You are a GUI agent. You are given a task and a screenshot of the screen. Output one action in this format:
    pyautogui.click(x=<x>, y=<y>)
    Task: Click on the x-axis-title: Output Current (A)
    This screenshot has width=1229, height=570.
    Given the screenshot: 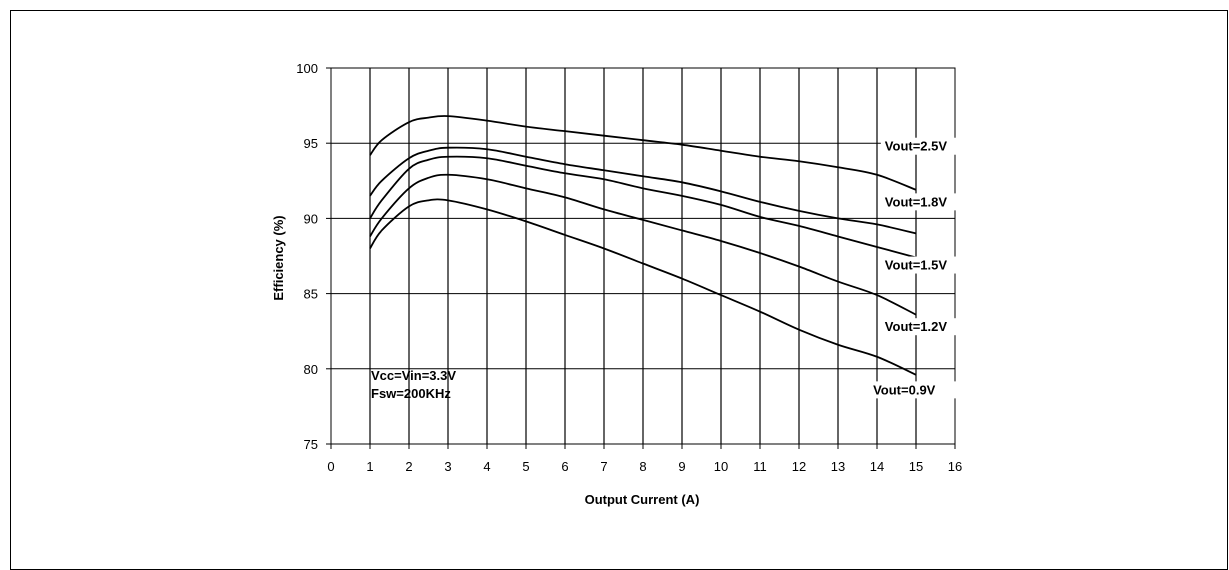 What is the action you would take?
    pyautogui.click(x=642, y=499)
    